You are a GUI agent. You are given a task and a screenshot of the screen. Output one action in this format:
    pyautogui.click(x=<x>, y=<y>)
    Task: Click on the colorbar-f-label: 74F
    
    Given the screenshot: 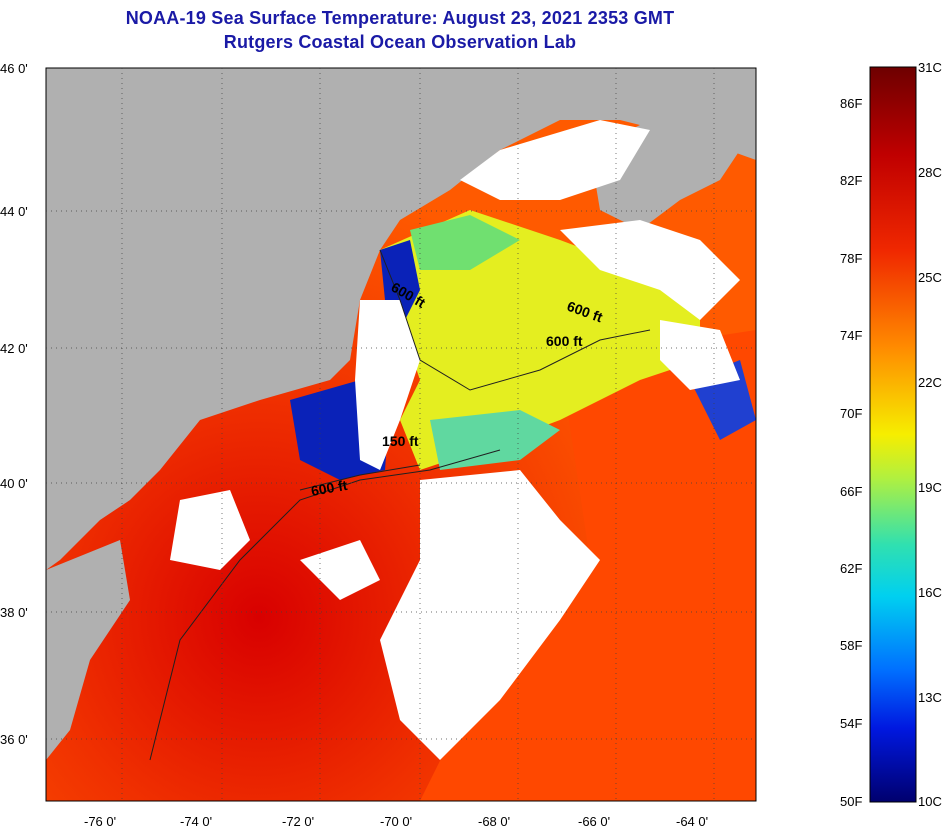 What is the action you would take?
    pyautogui.click(x=851, y=335)
    